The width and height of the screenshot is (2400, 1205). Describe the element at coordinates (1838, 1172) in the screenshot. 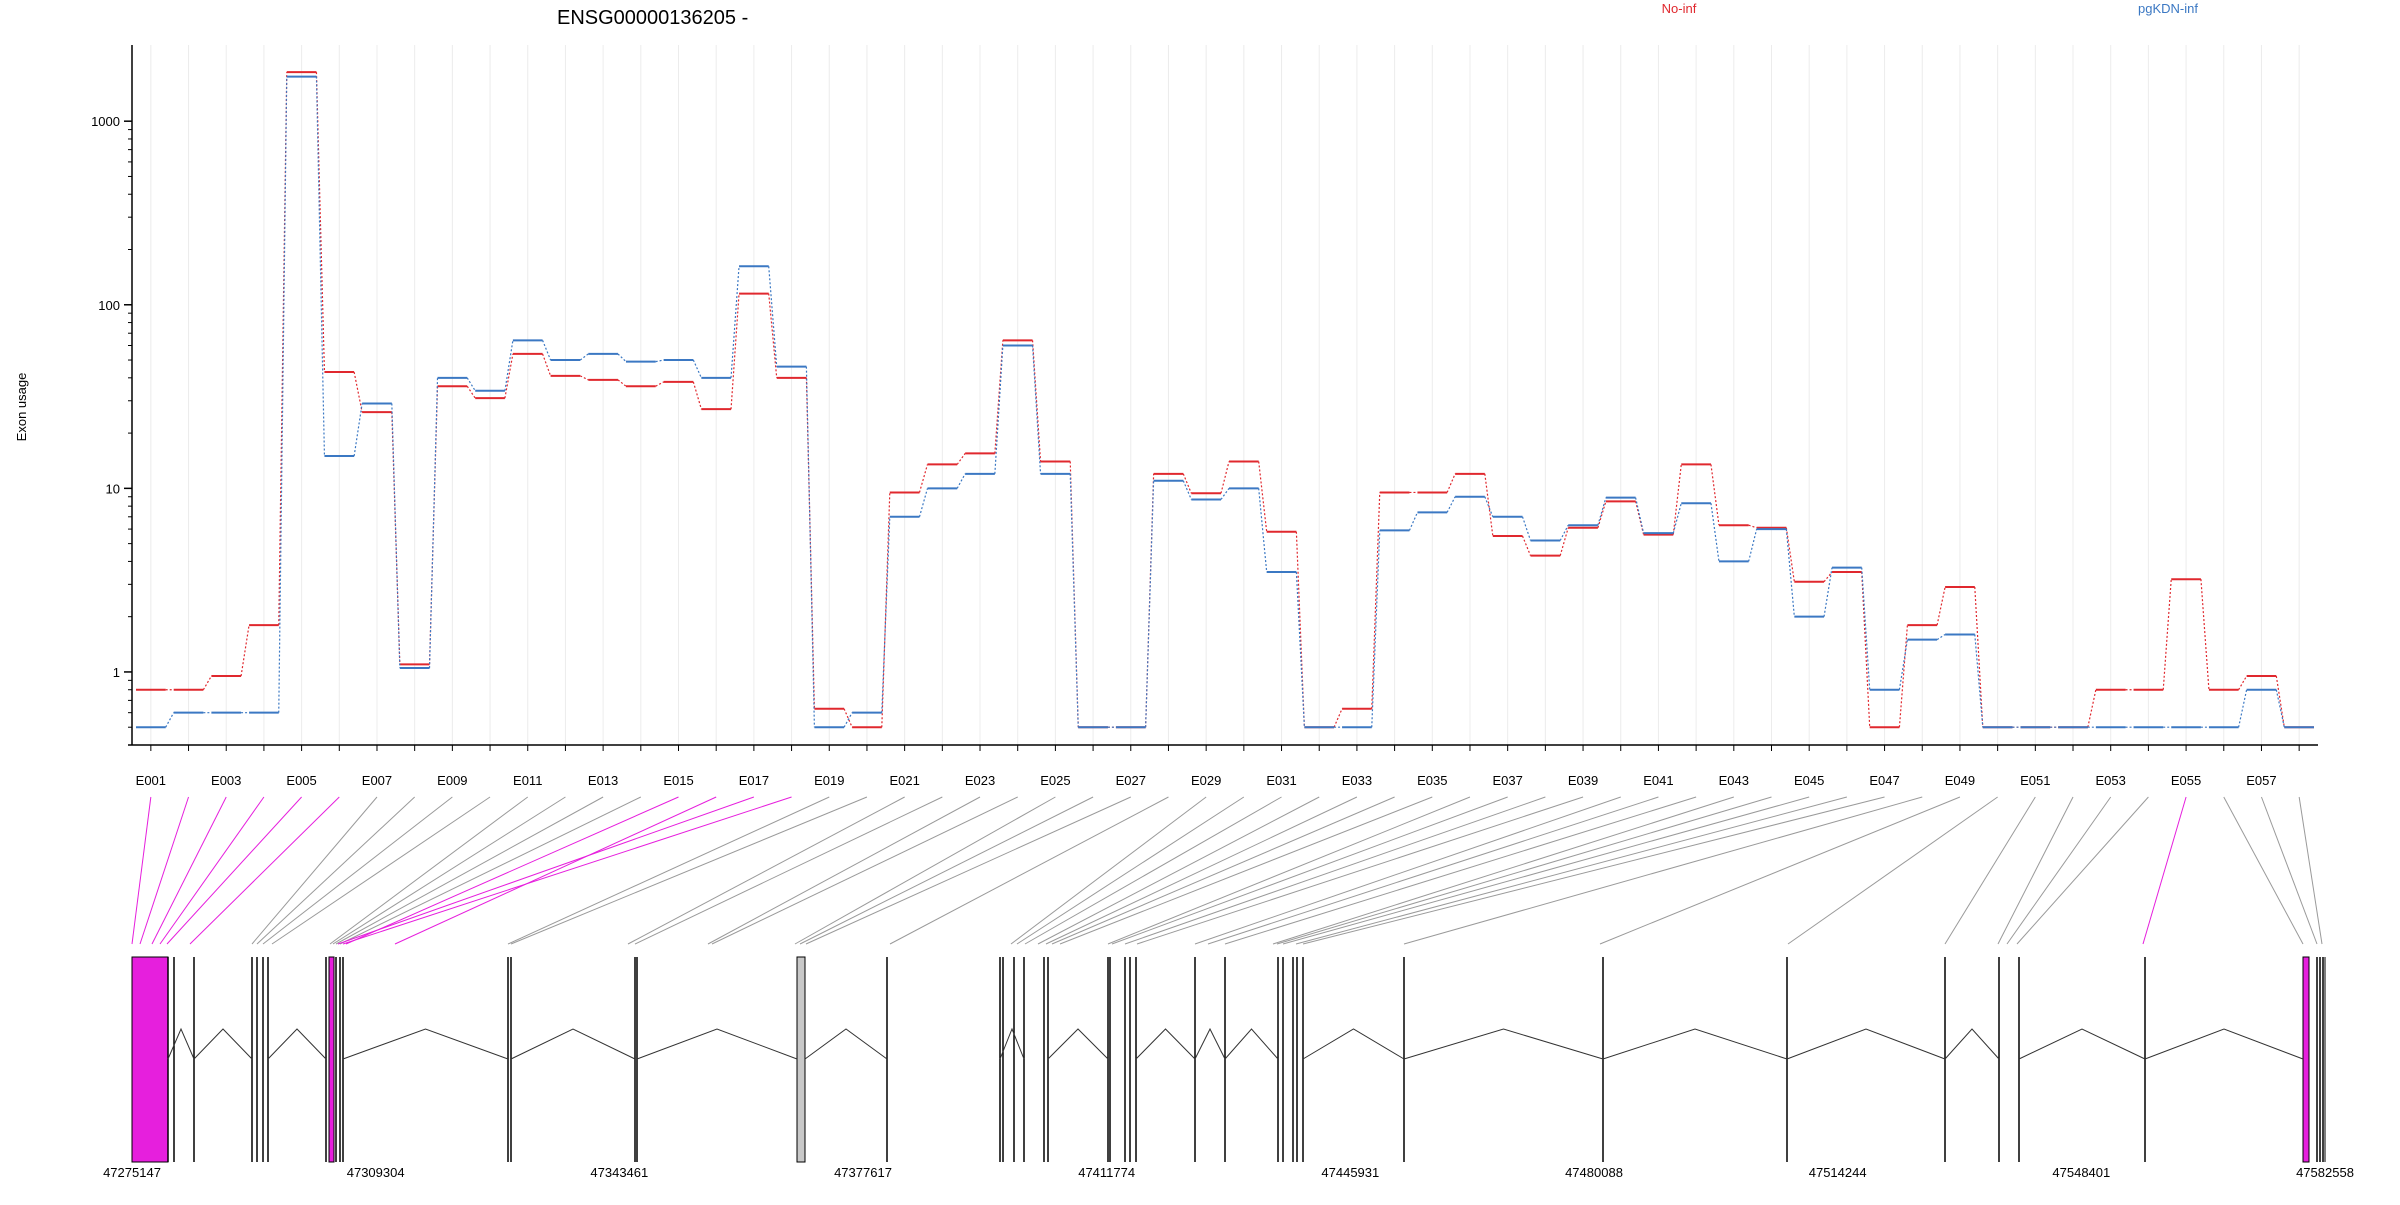

I see `genomic-tick-label: 47514244` at that location.